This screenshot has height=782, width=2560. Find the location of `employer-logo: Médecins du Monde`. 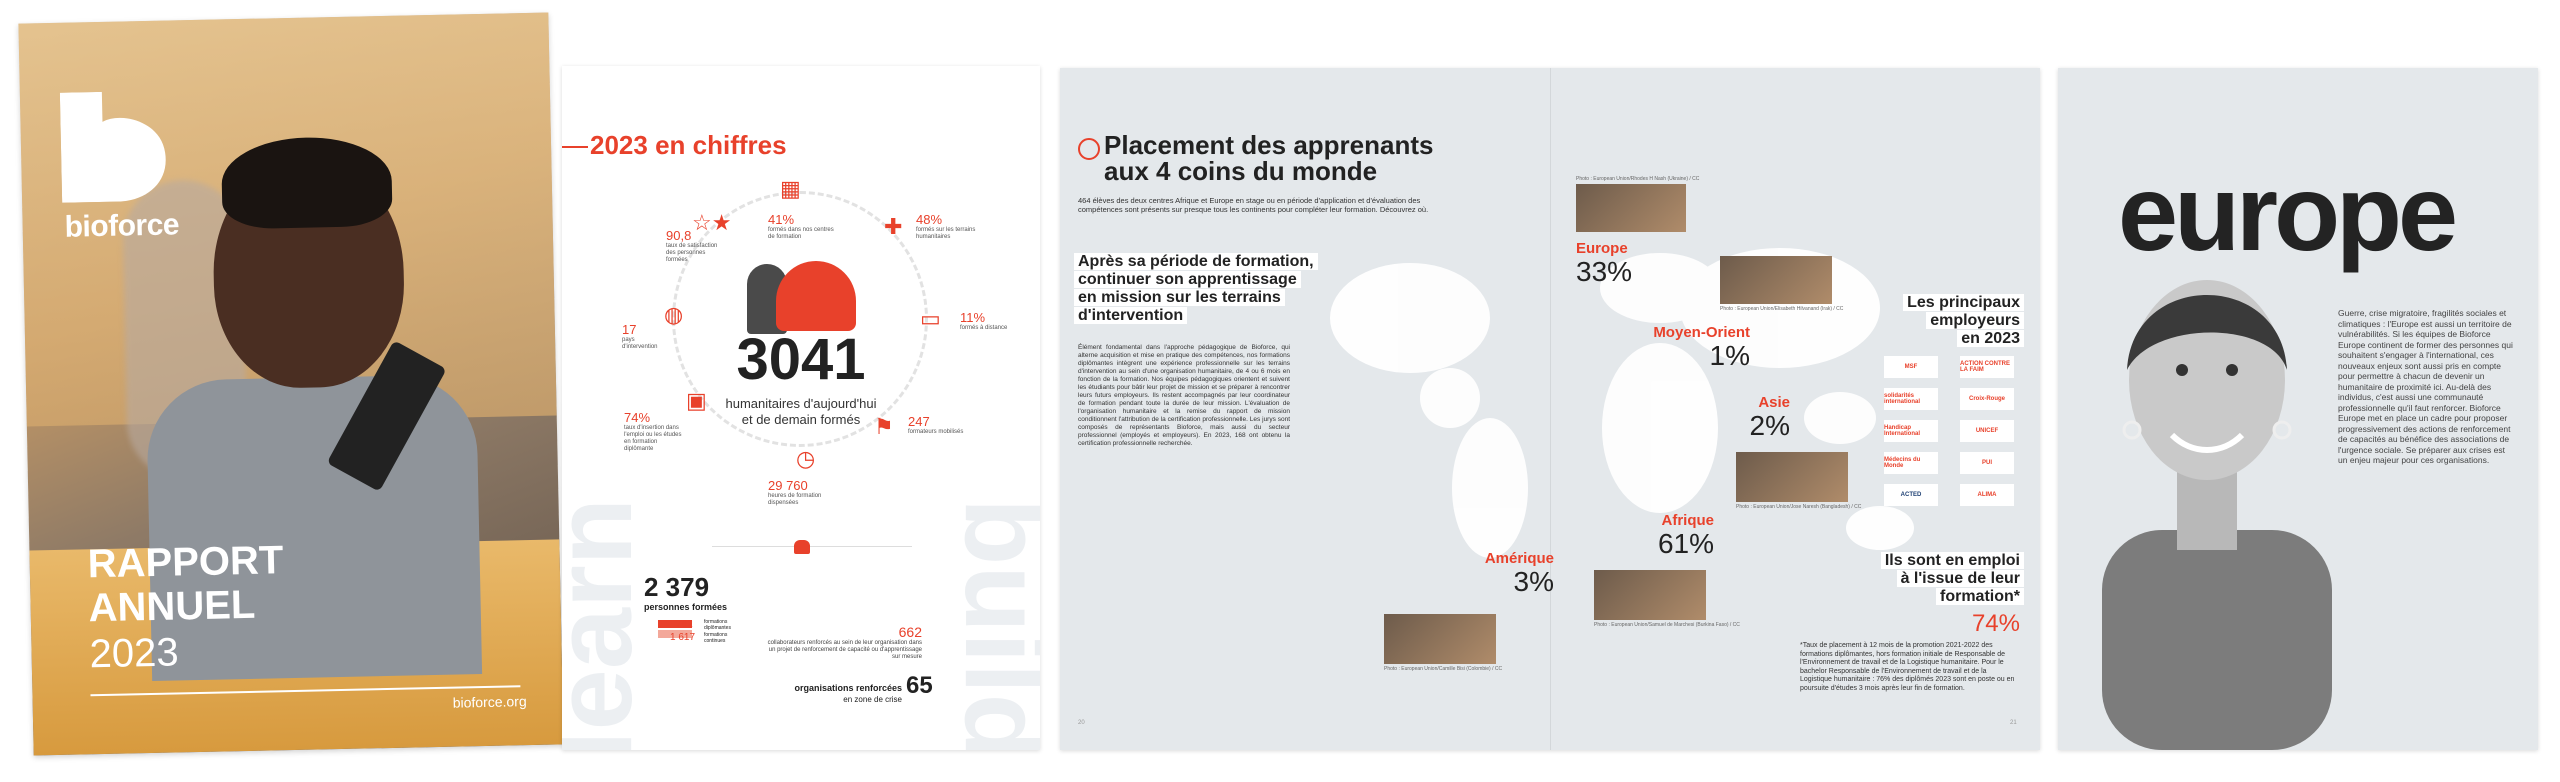

employer-logo: Médecins du Monde is located at coordinates (1911, 463).